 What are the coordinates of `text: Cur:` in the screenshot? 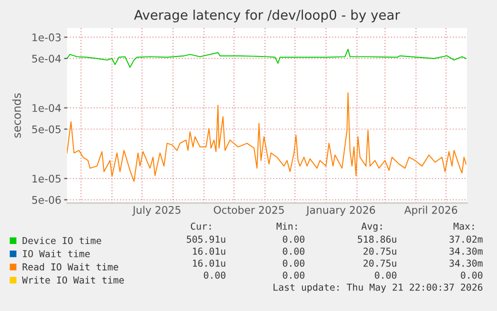 It's located at (200, 226).